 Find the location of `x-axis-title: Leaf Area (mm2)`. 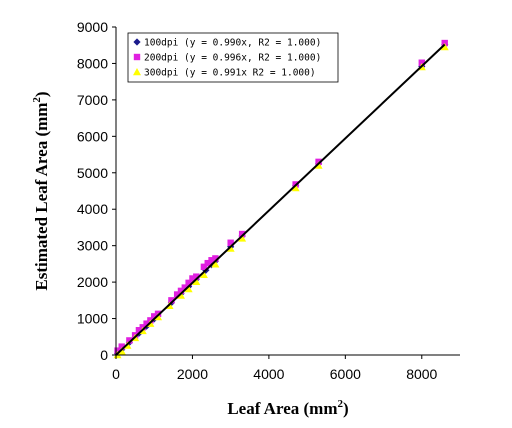

x-axis-title: Leaf Area (mm2) is located at coordinates (287, 408).